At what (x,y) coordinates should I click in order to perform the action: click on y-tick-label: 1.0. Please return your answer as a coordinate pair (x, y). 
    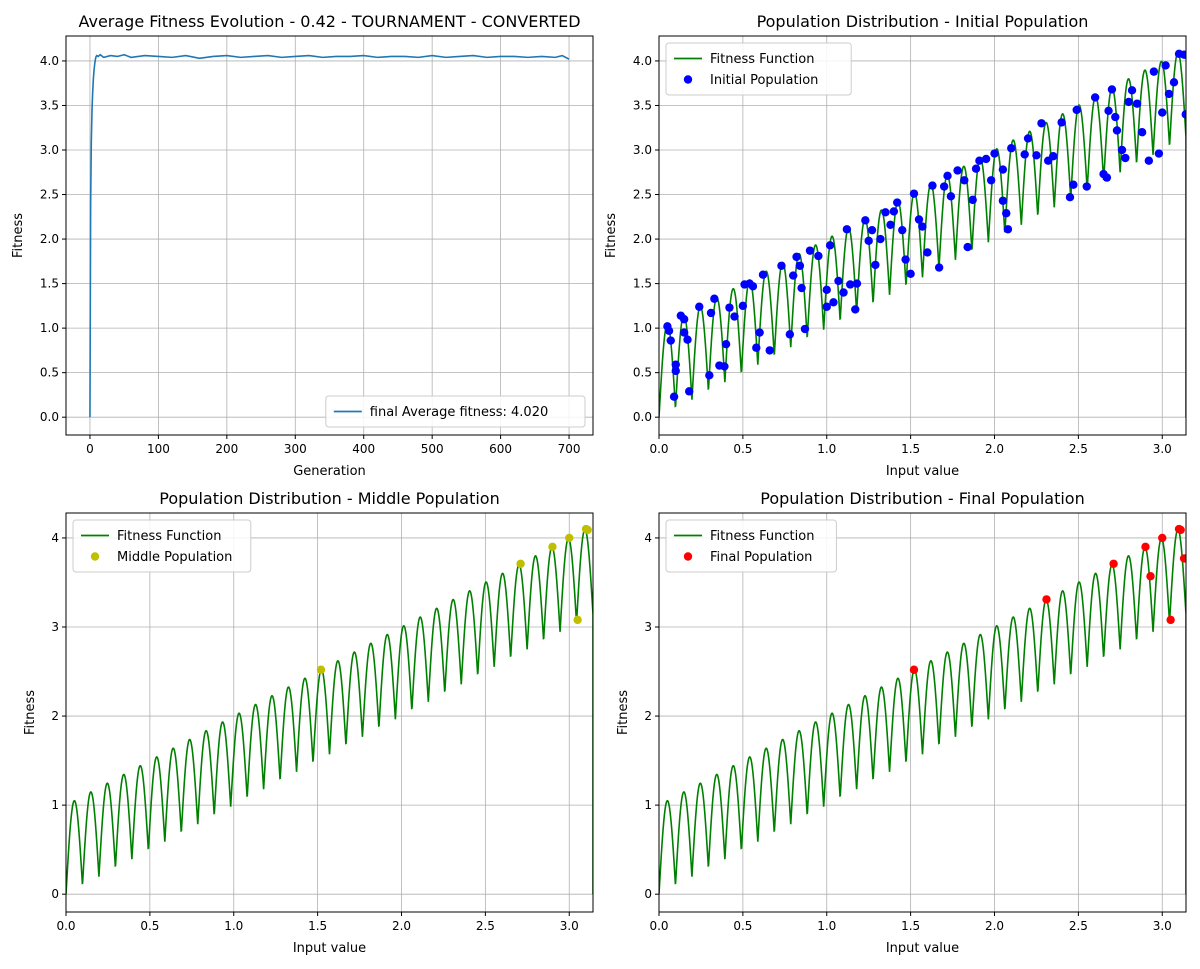
    Looking at the image, I should click on (49, 328).